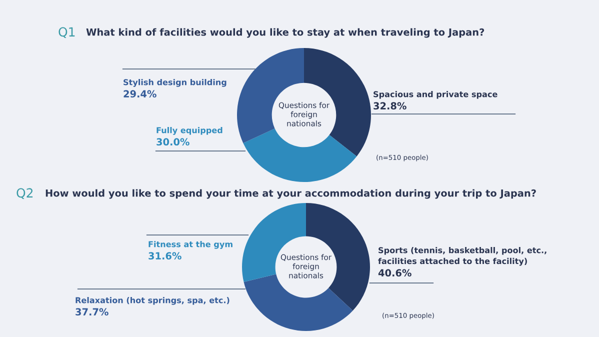 The width and height of the screenshot is (599, 337). What do you see at coordinates (285, 33) in the screenshot?
I see `chart-title: What kind of facilities would you like to stay at when traveling to Japan?` at bounding box center [285, 33].